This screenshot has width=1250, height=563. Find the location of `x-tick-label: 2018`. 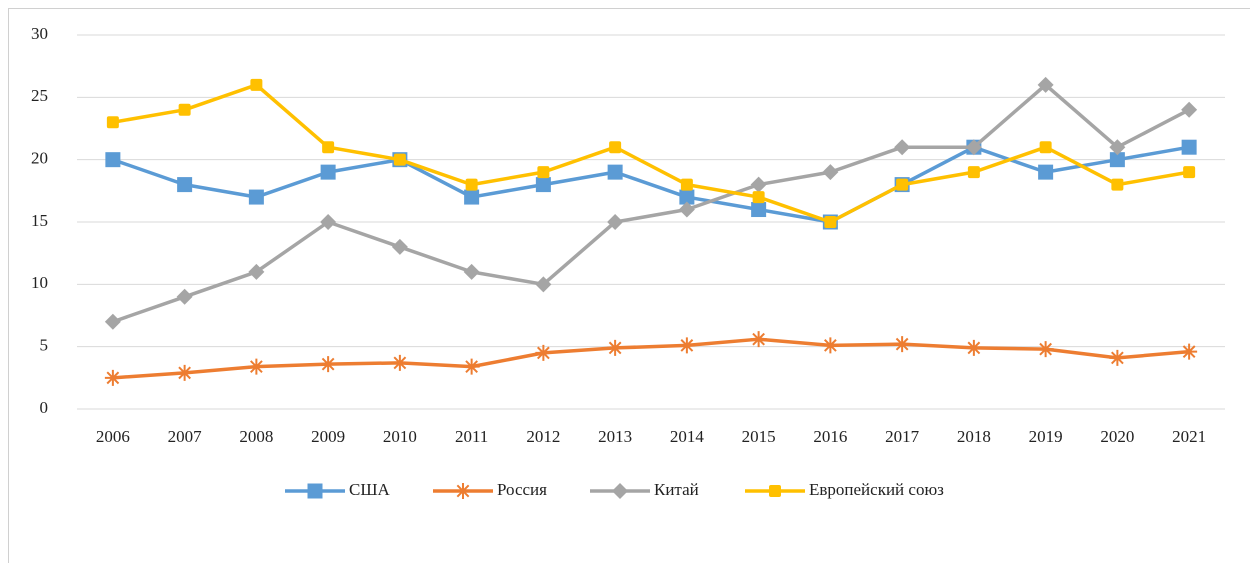

x-tick-label: 2018 is located at coordinates (974, 436).